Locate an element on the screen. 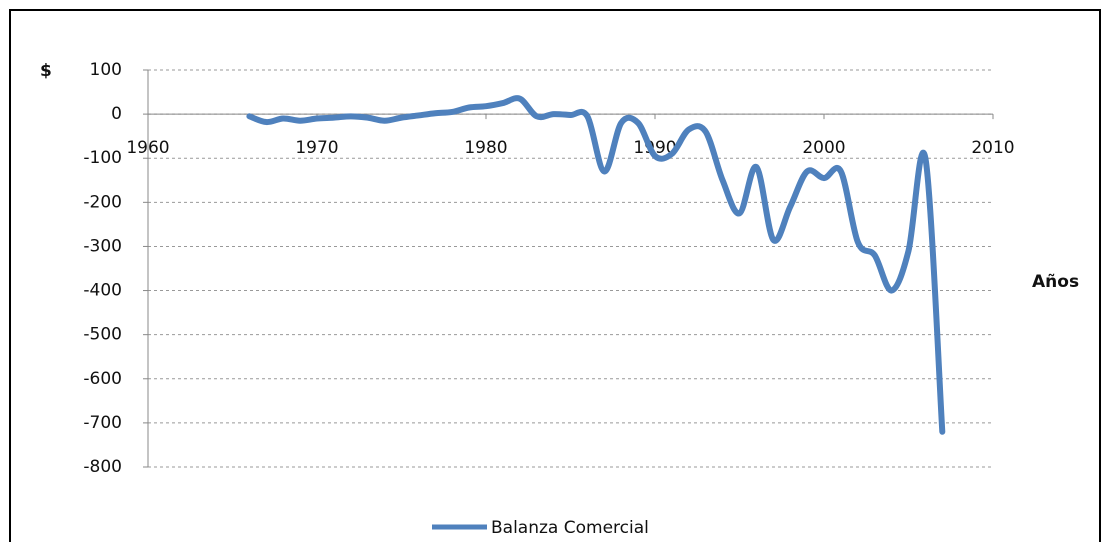  x-axis-label: Años is located at coordinates (1055, 282).